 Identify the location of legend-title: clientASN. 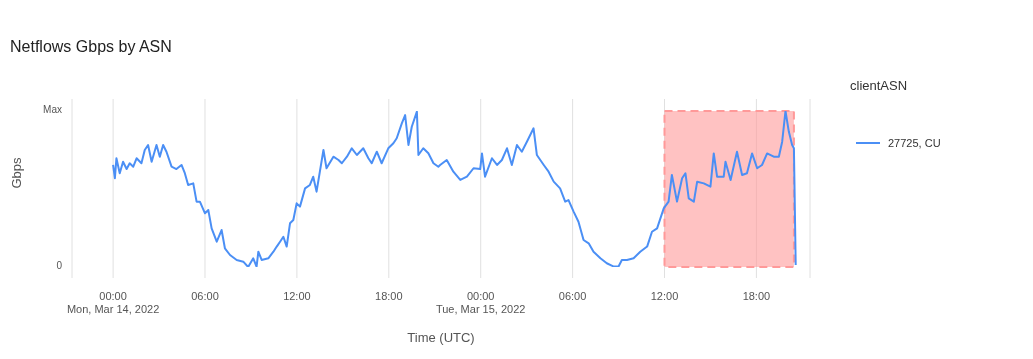
(879, 85).